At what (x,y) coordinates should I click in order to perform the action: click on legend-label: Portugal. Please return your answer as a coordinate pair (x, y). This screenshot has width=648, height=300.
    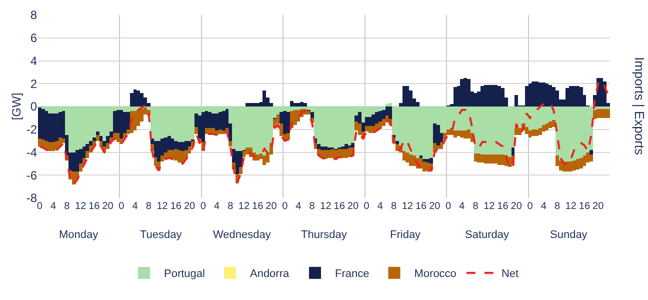
    Looking at the image, I should click on (184, 274).